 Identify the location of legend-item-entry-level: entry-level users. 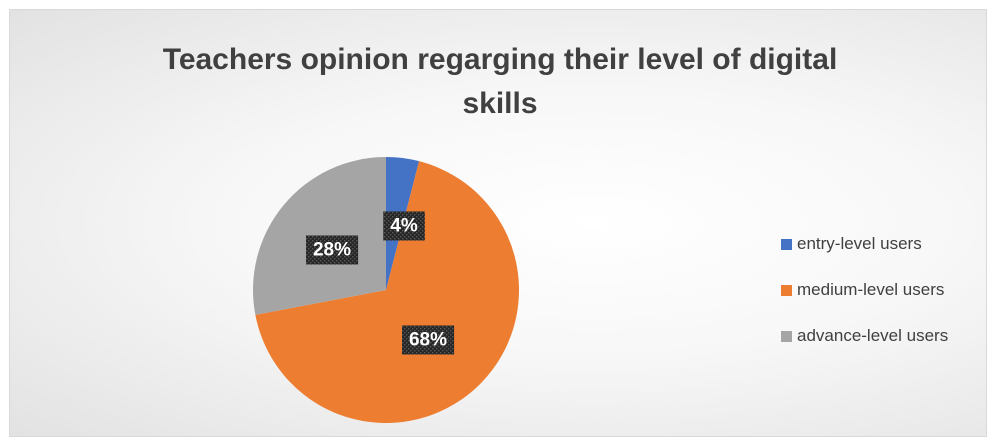
(864, 244).